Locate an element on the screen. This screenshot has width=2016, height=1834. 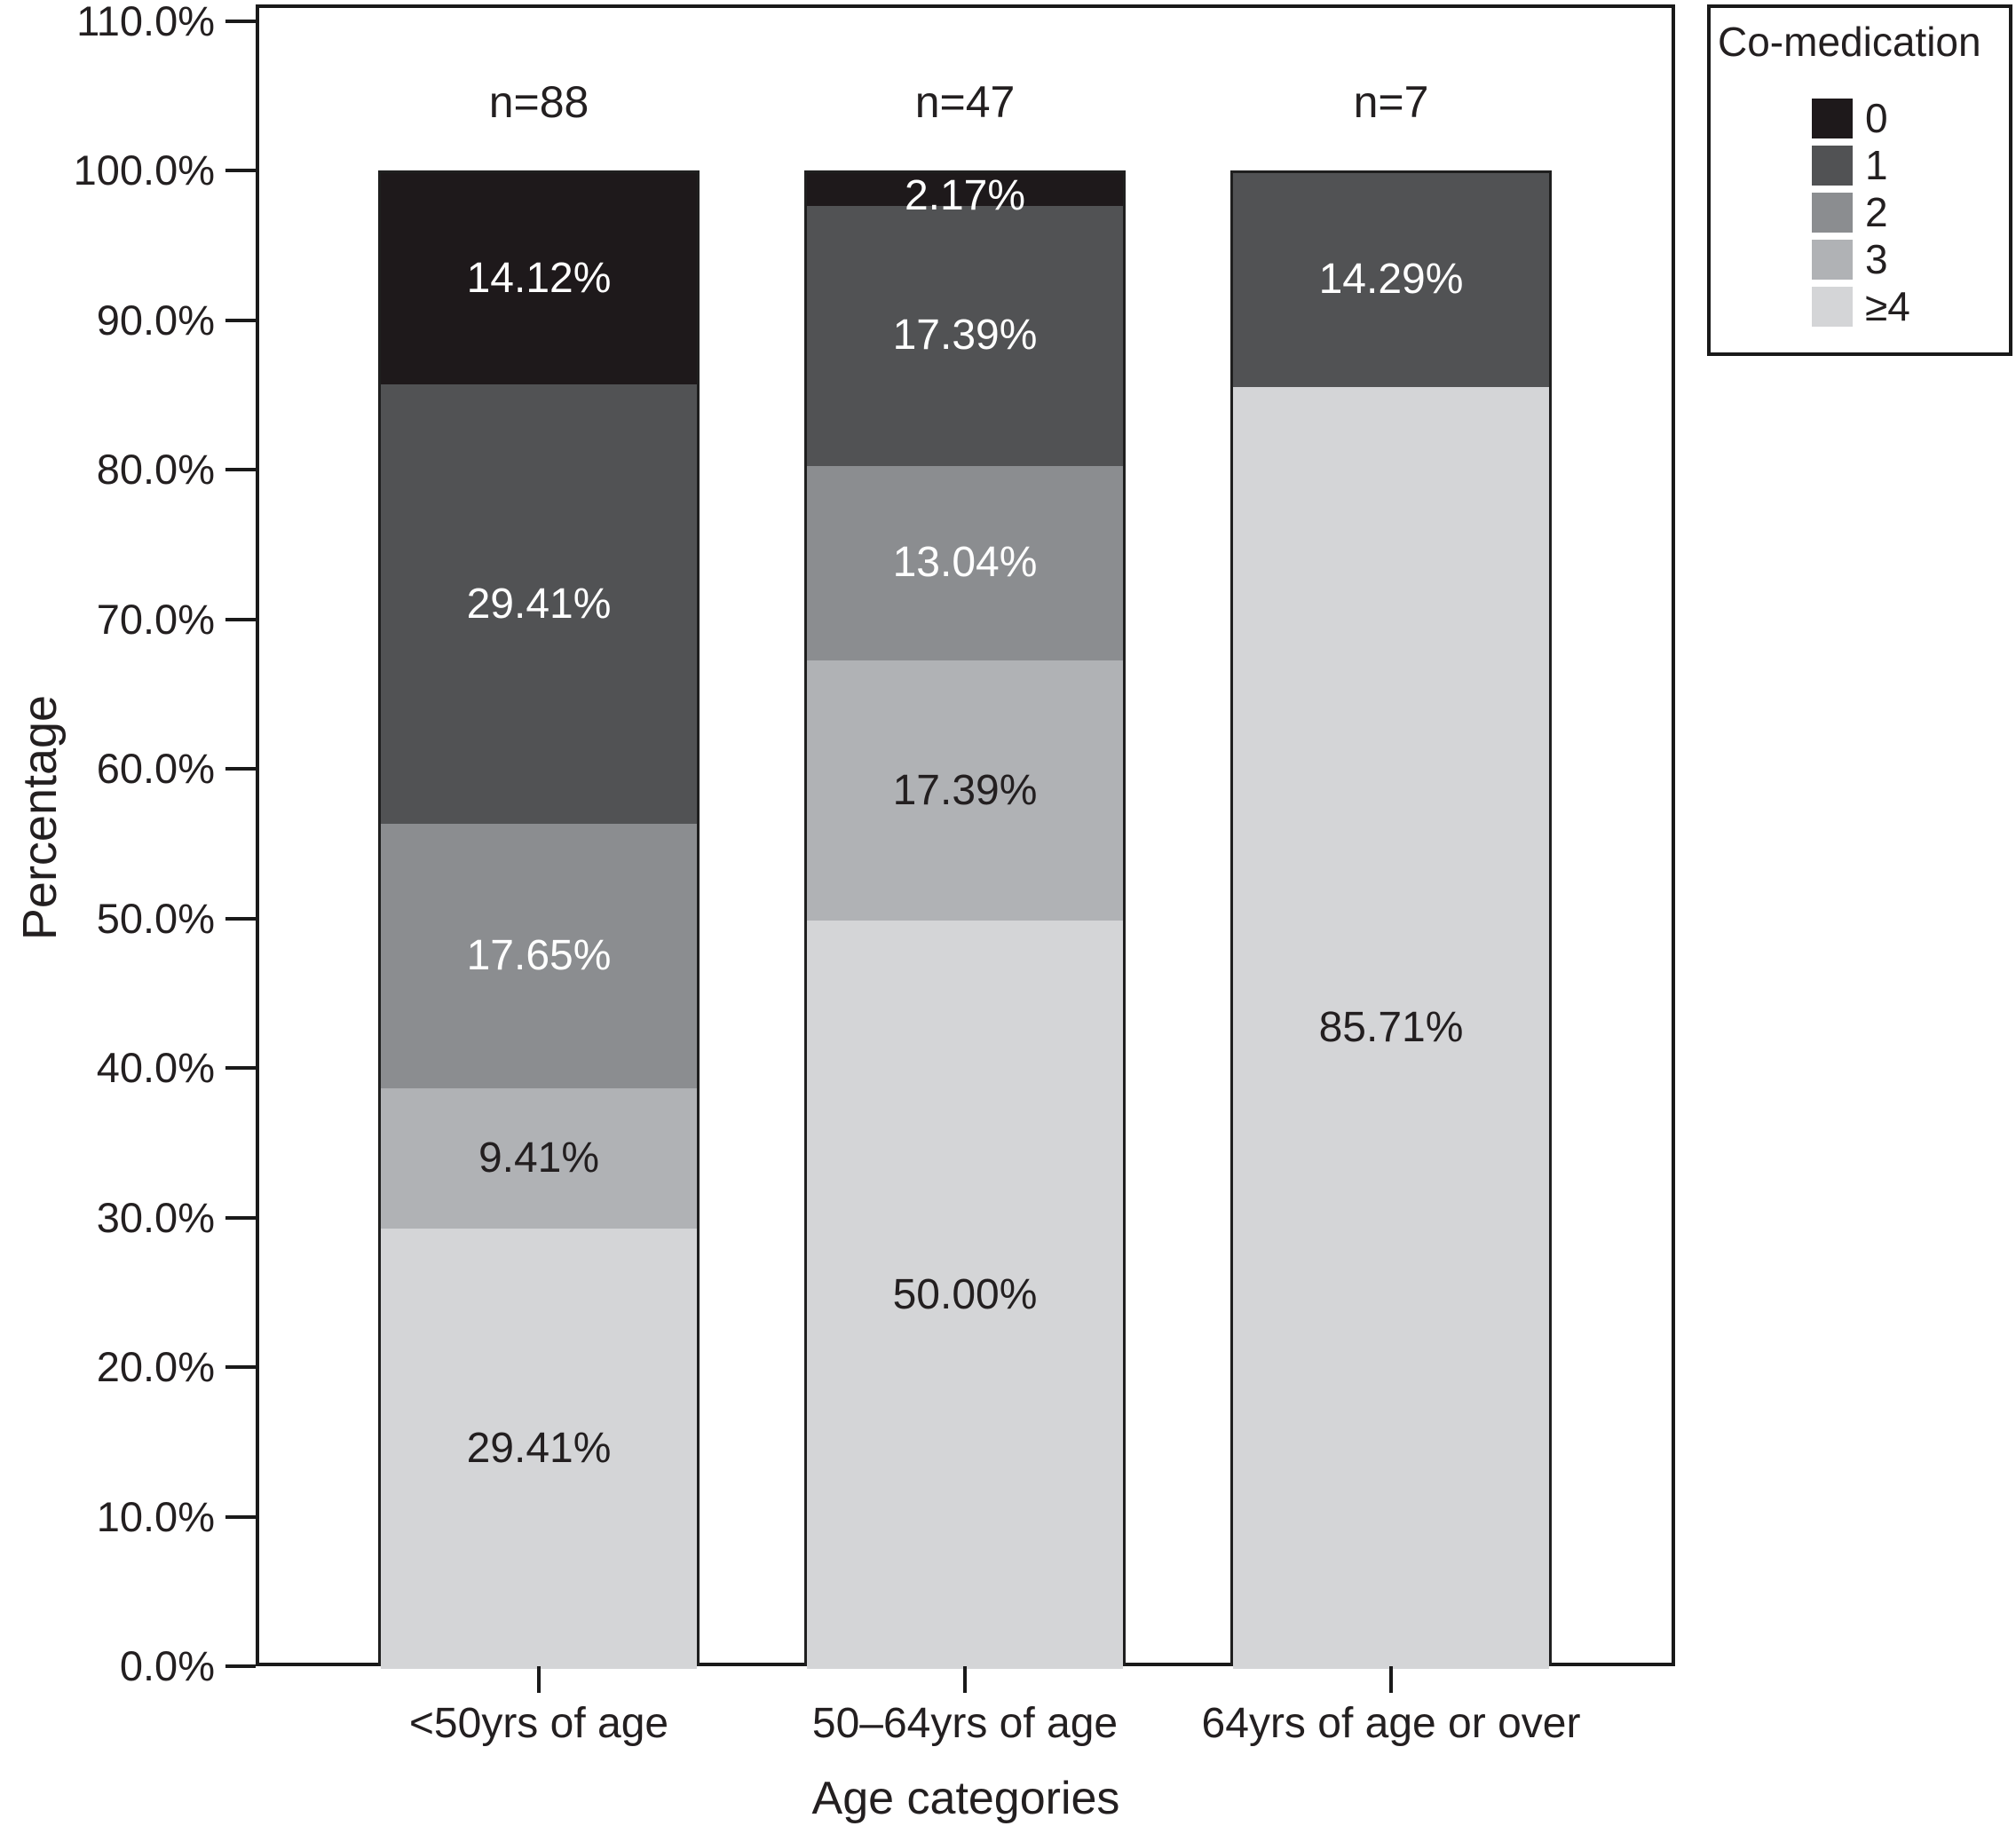
x-category-label: 50–64yrs of age is located at coordinates (965, 1723).